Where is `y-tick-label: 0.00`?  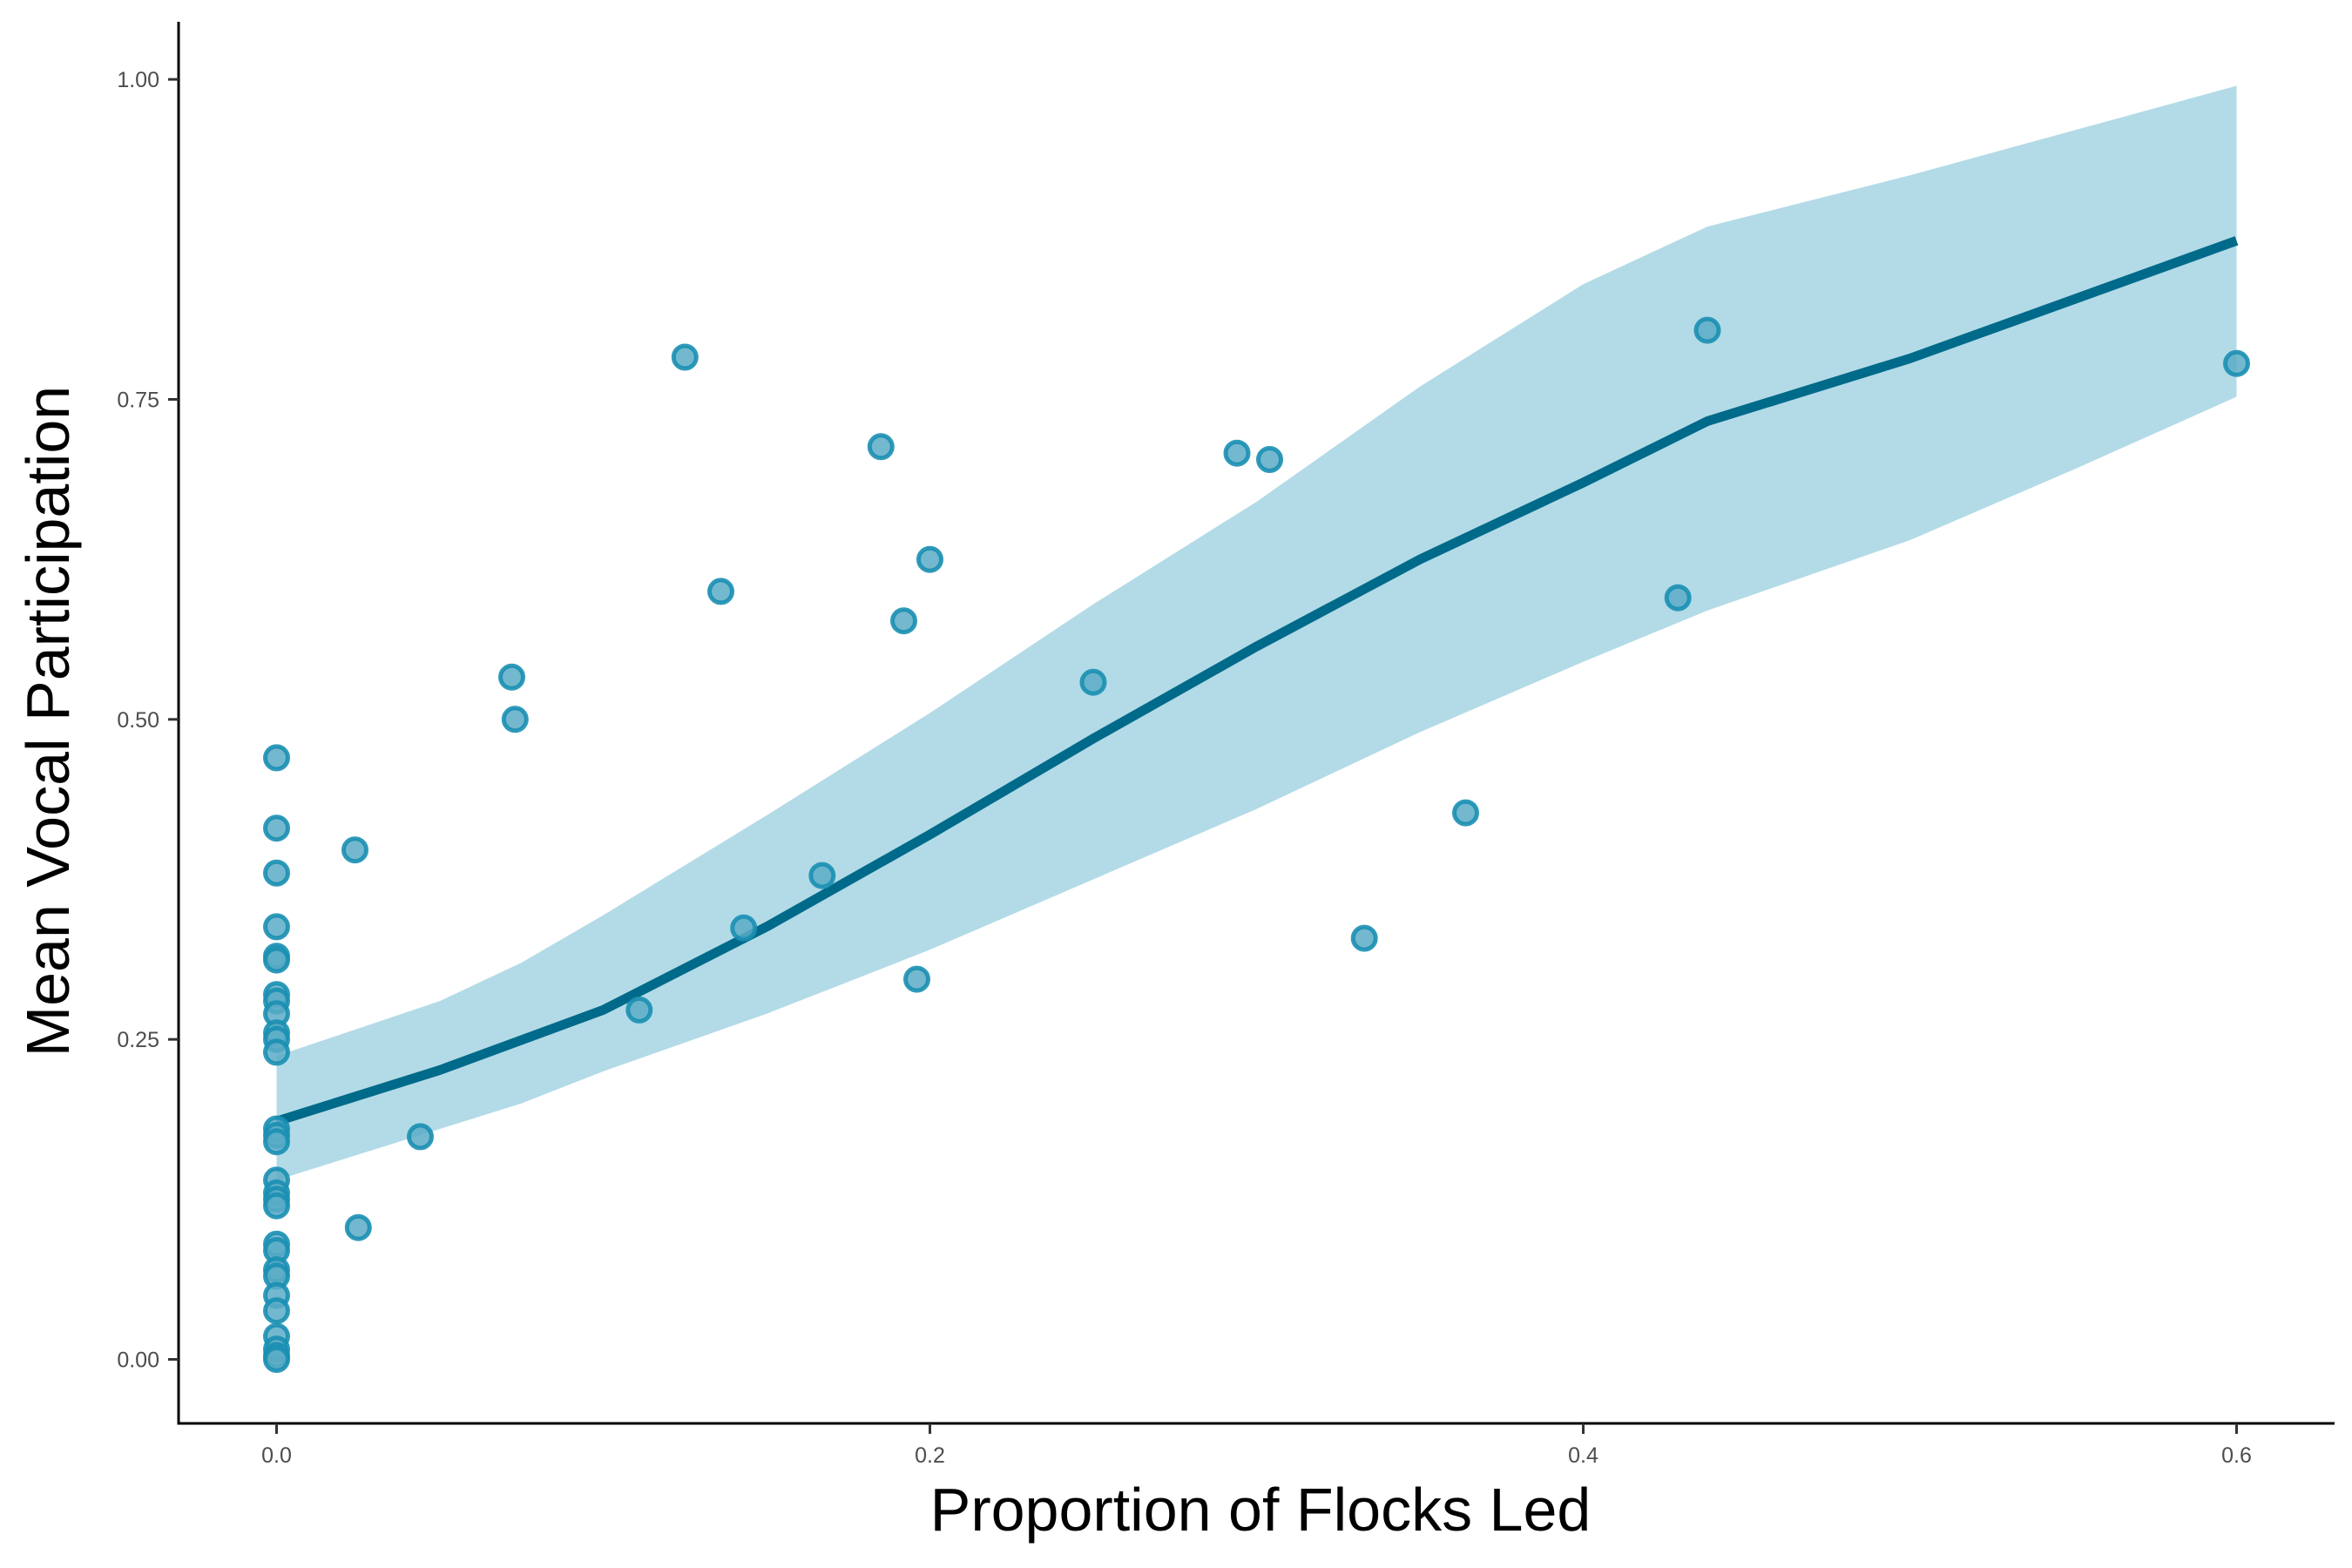 y-tick-label: 0.00 is located at coordinates (138, 1360).